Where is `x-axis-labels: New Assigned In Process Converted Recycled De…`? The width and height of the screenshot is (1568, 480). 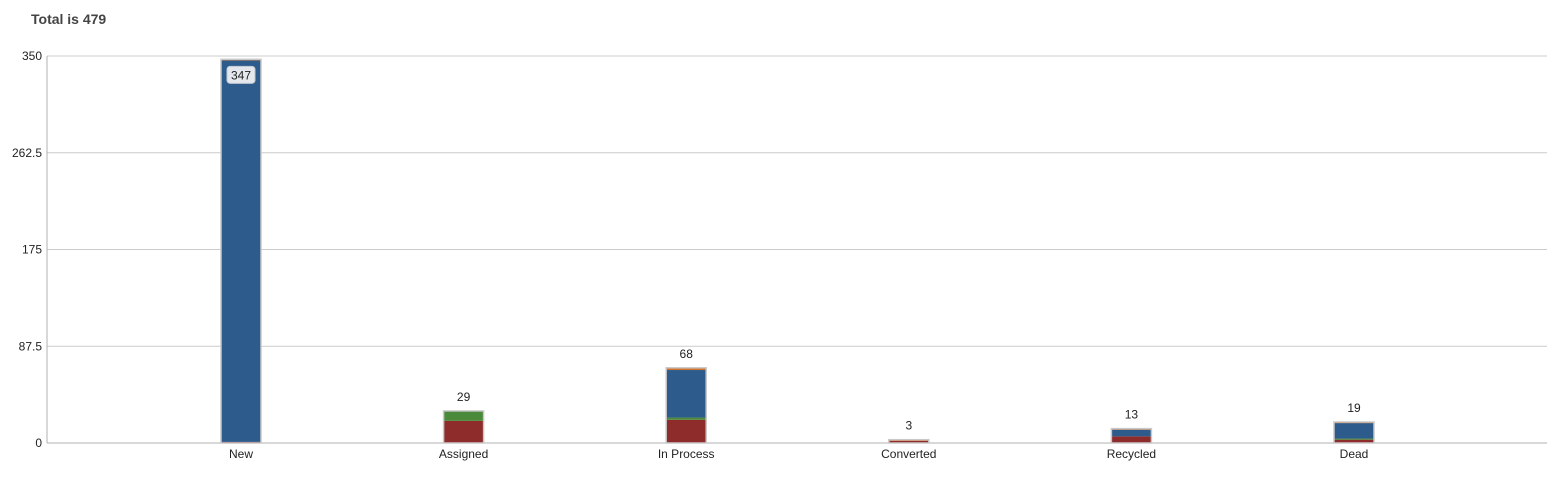
x-axis-labels: New Assigned In Process Converted Recycled De… is located at coordinates (798, 454).